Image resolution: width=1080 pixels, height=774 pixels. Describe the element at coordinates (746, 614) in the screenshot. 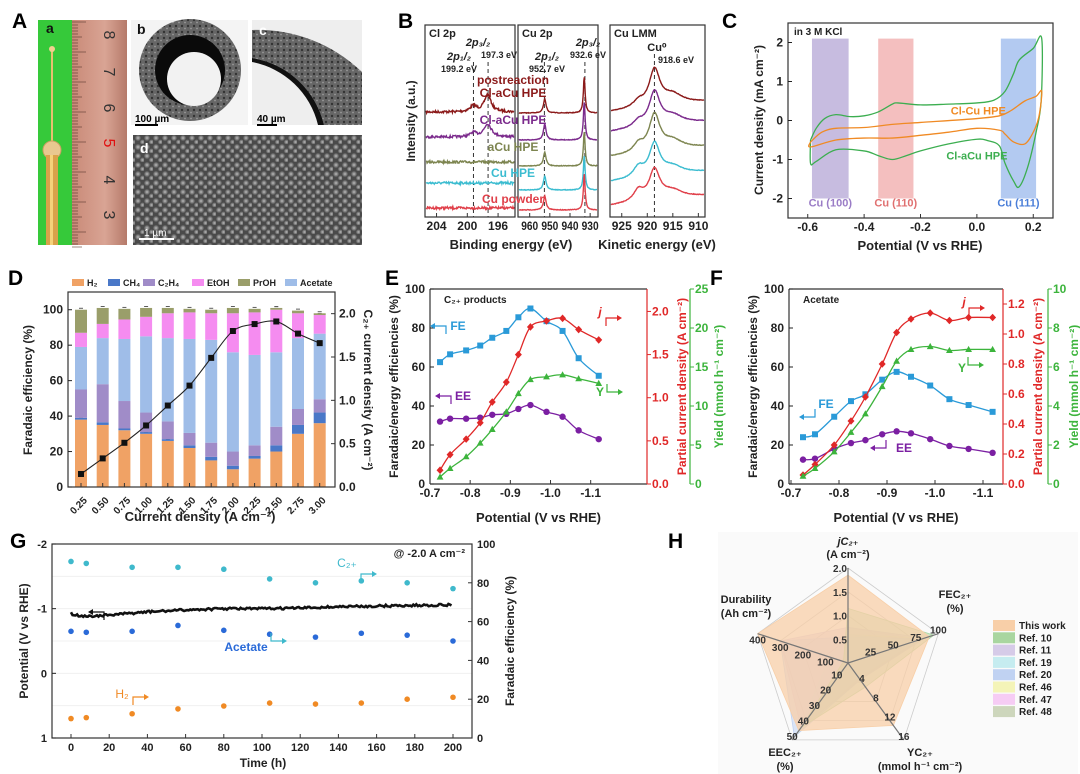

I see `radar-axis-unit: (Ah cm⁻²)` at that location.